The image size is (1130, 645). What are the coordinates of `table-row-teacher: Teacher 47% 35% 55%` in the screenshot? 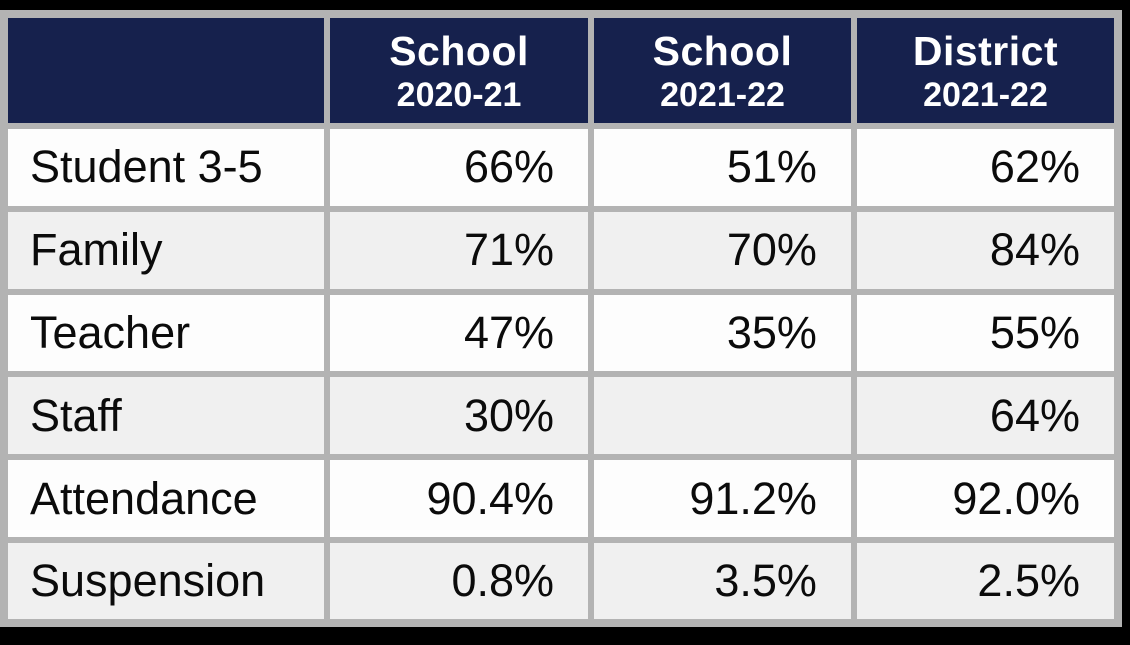 It's located at (561, 333).